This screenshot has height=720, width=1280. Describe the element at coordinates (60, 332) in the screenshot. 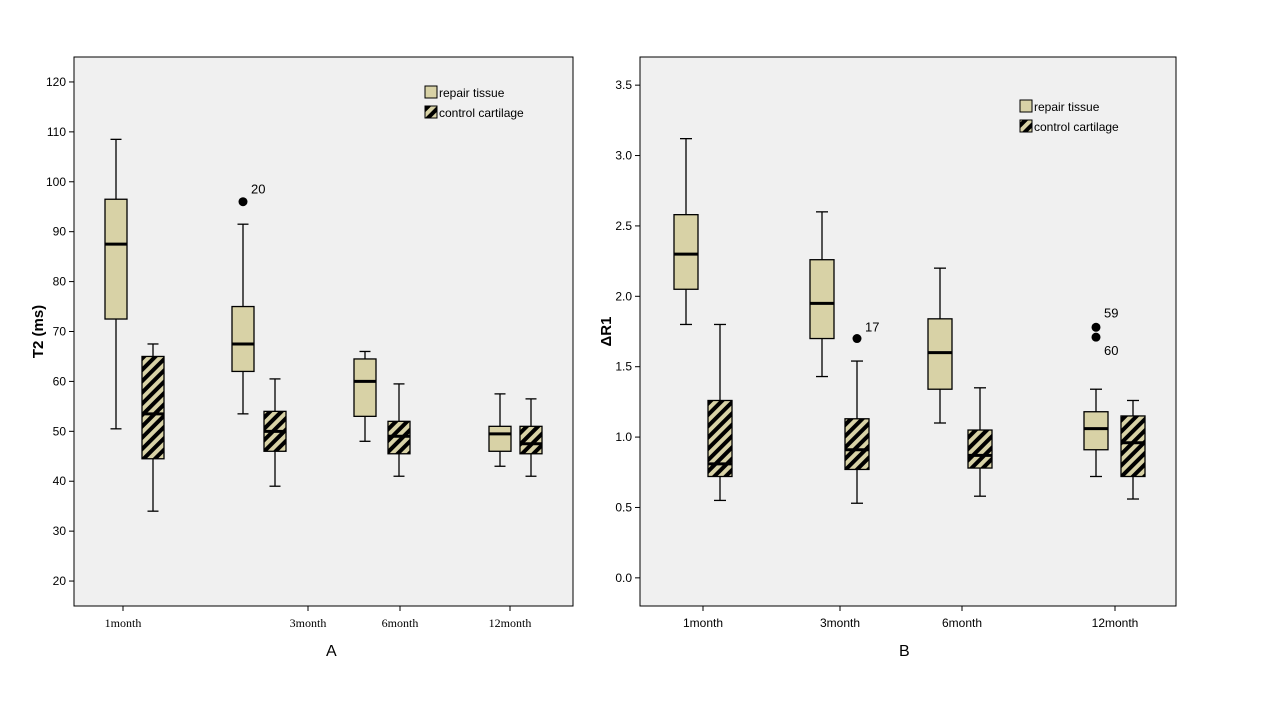

I see `y-tick-label-a: 70` at that location.